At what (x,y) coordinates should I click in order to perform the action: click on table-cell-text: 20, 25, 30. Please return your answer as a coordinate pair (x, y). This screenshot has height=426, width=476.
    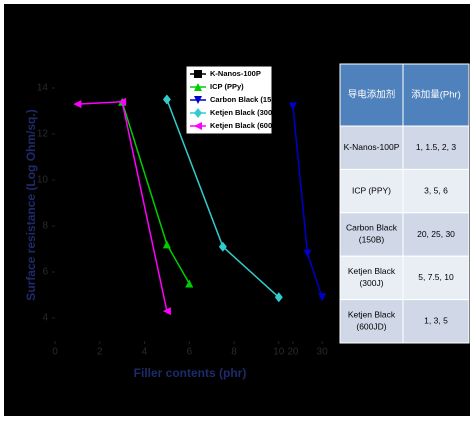
    Looking at the image, I should click on (436, 234).